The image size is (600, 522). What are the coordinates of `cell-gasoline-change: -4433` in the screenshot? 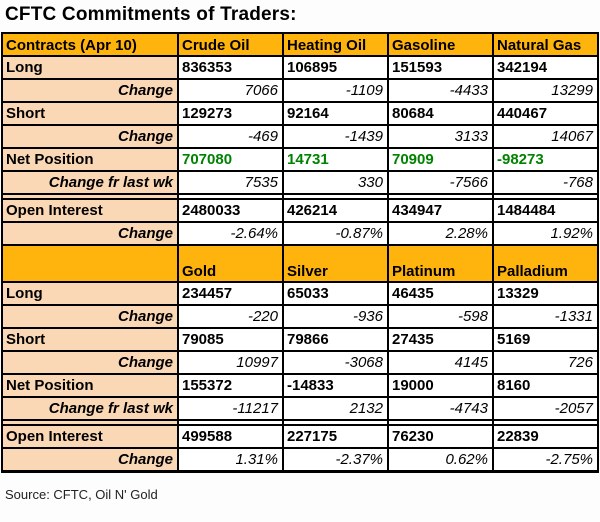 It's located at (440, 90).